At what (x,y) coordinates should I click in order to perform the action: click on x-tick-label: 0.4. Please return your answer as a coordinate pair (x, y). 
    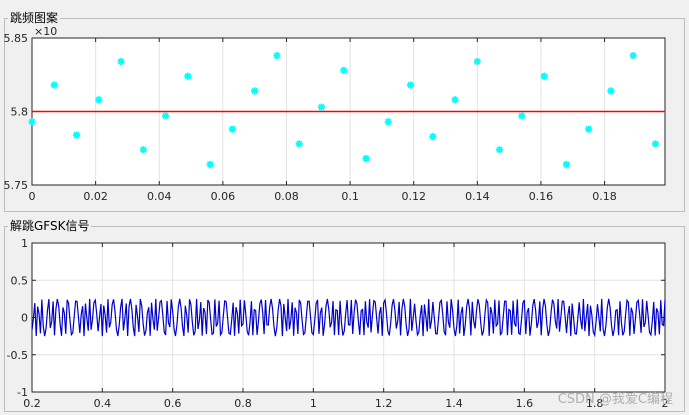
    Looking at the image, I should click on (103, 403).